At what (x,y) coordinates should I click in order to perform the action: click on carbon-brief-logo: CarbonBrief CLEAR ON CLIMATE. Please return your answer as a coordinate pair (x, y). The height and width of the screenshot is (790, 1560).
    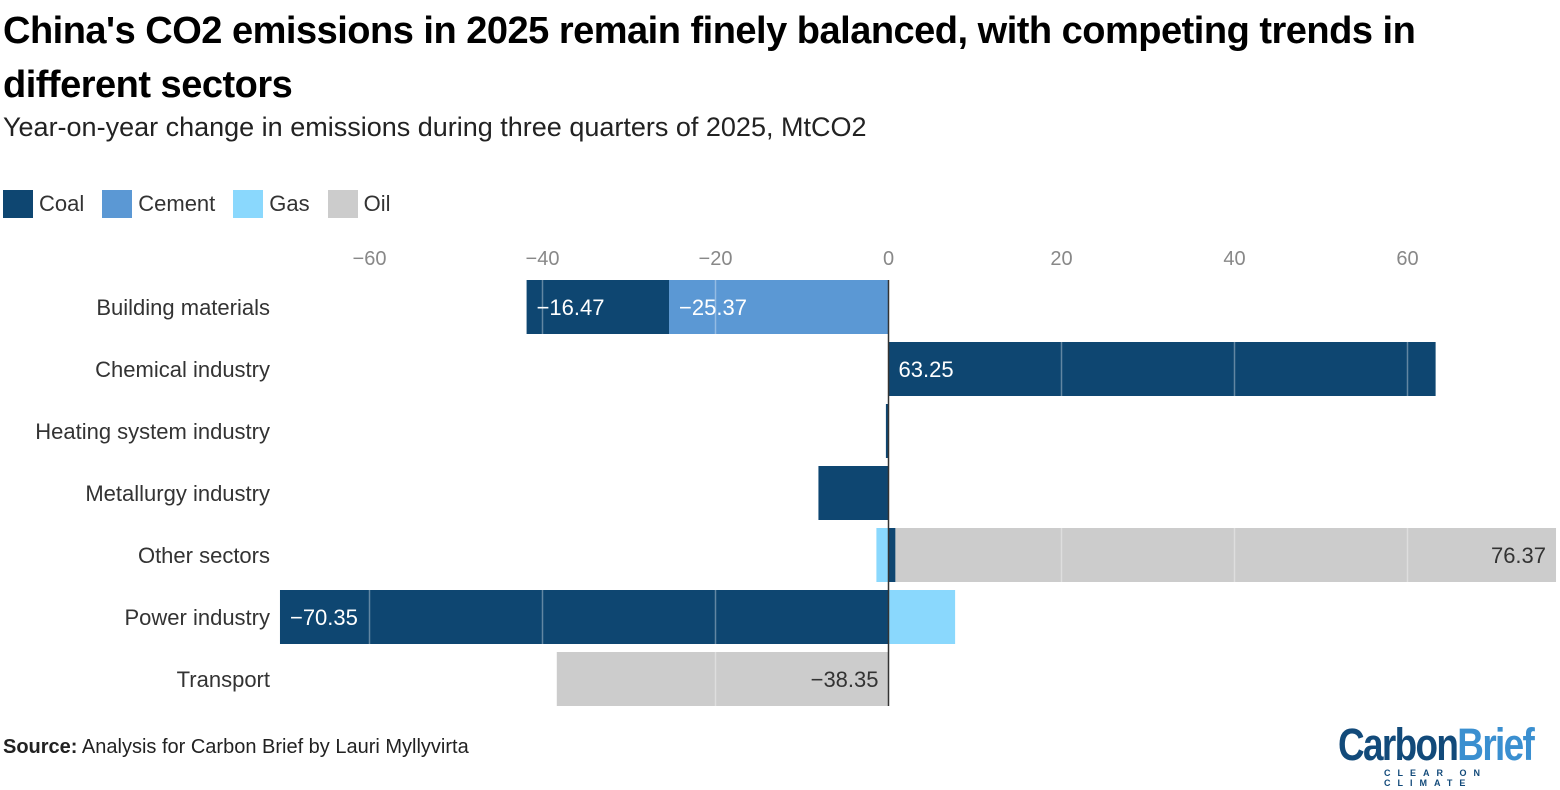
    Looking at the image, I should click on (1448, 754).